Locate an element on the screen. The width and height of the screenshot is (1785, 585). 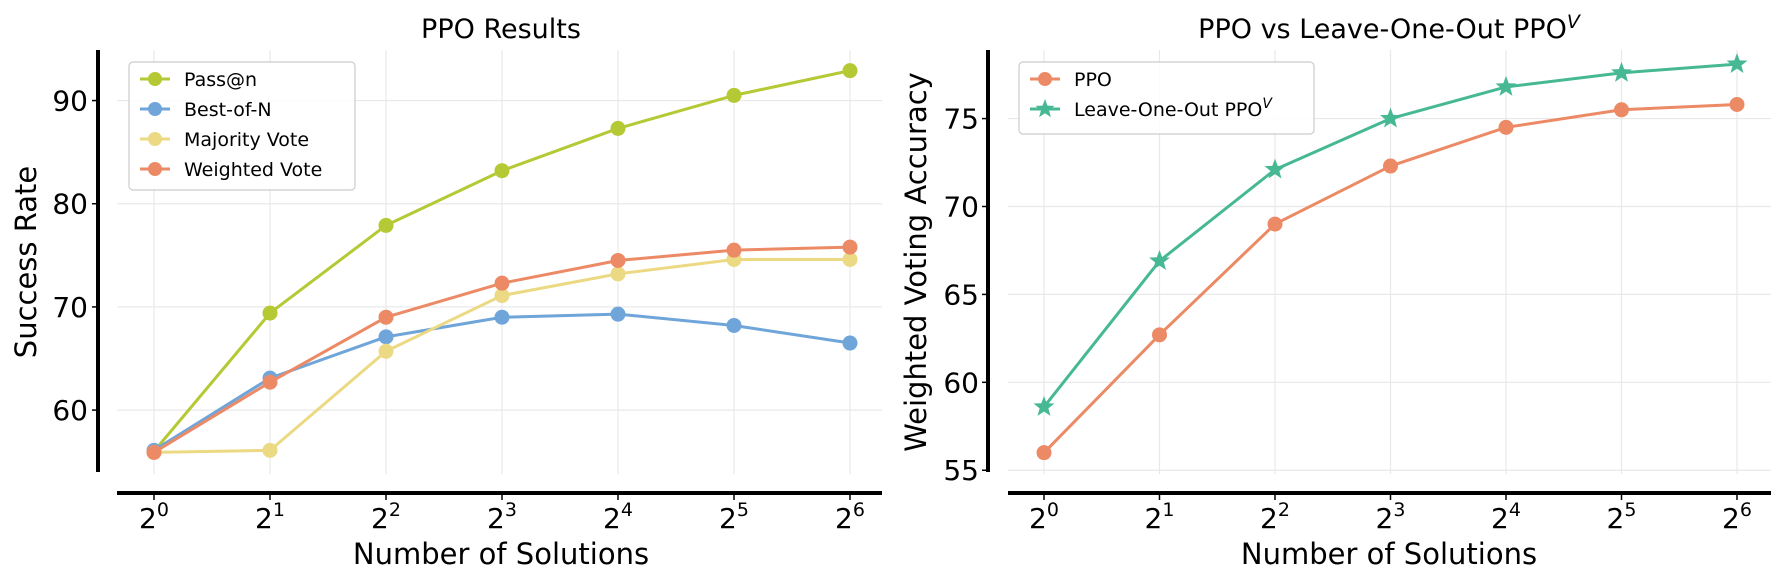
legend-item: Majority Vote is located at coordinates (224, 140).